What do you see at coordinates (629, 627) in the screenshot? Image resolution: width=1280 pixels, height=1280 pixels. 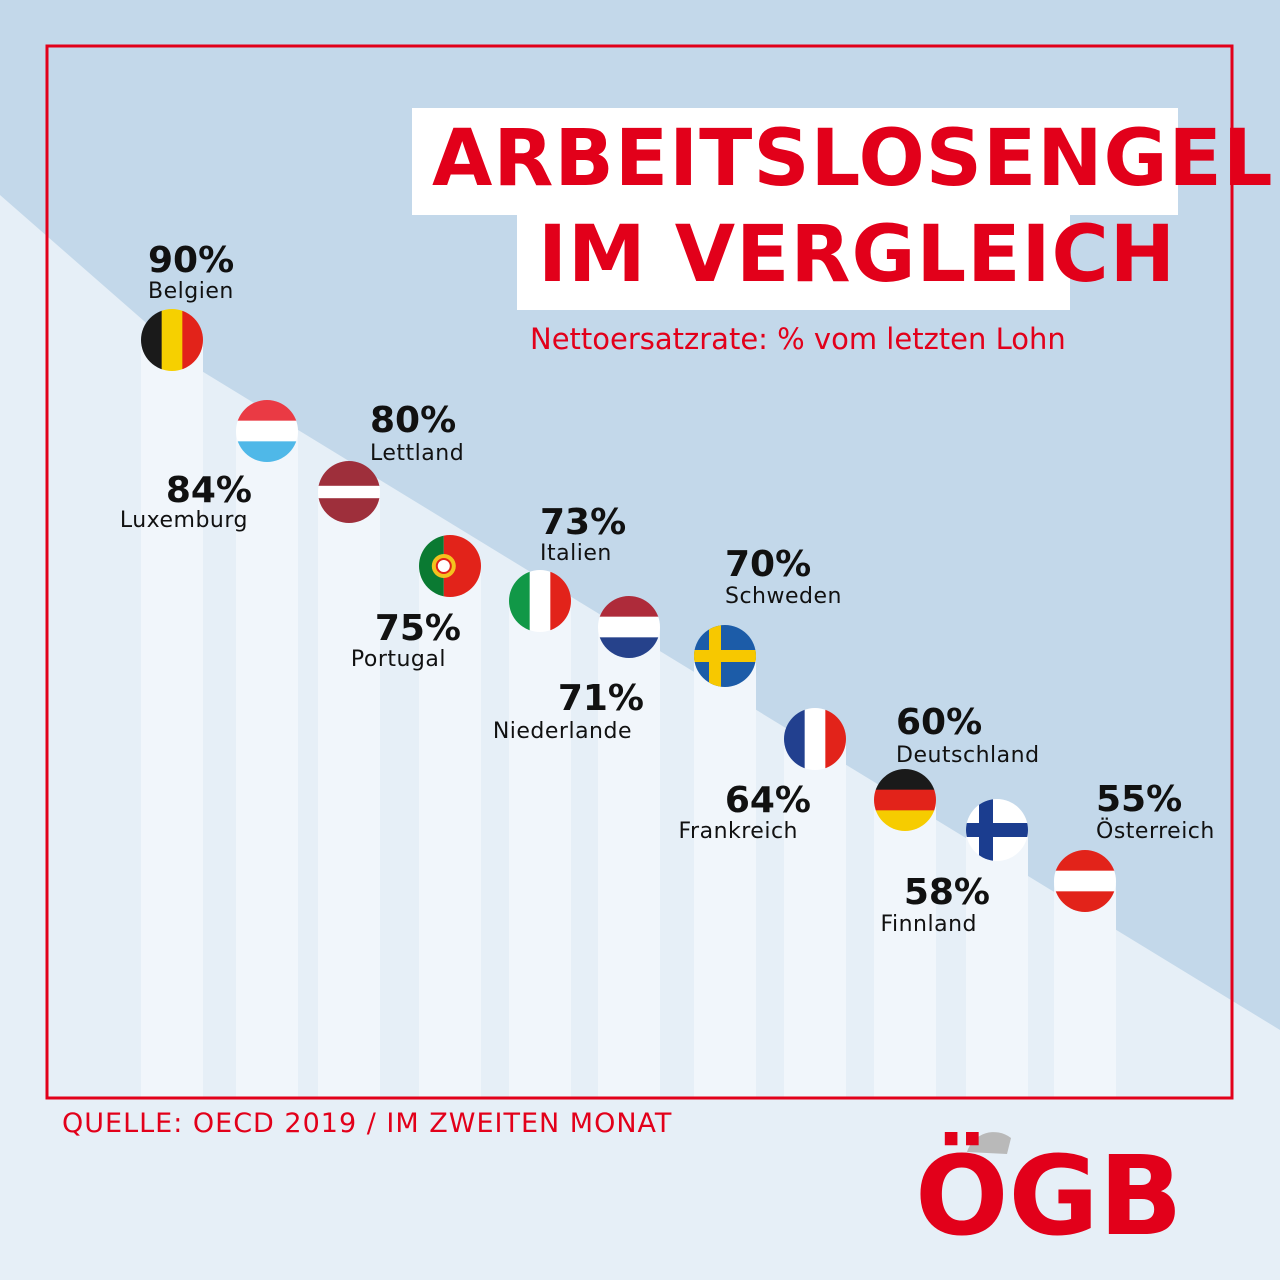 I see `netherlands-flag-icon` at bounding box center [629, 627].